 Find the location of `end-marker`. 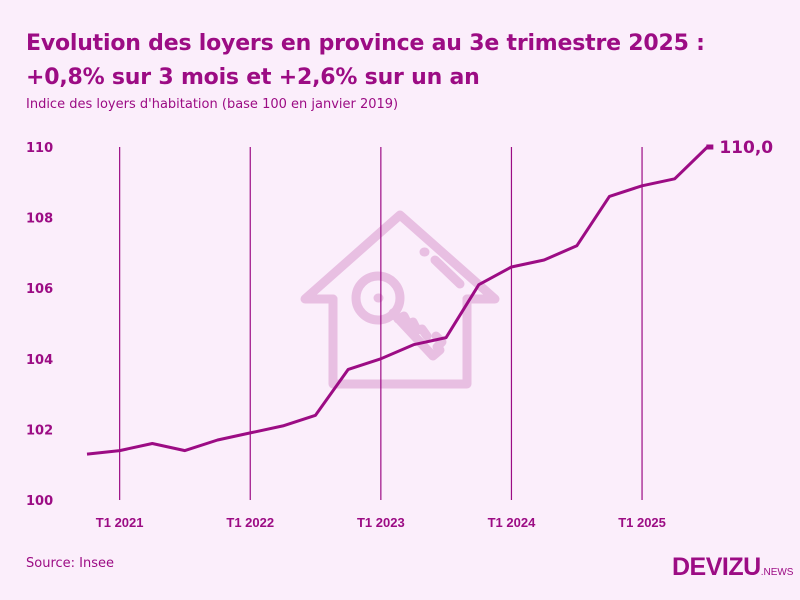

end-marker is located at coordinates (710, 147).